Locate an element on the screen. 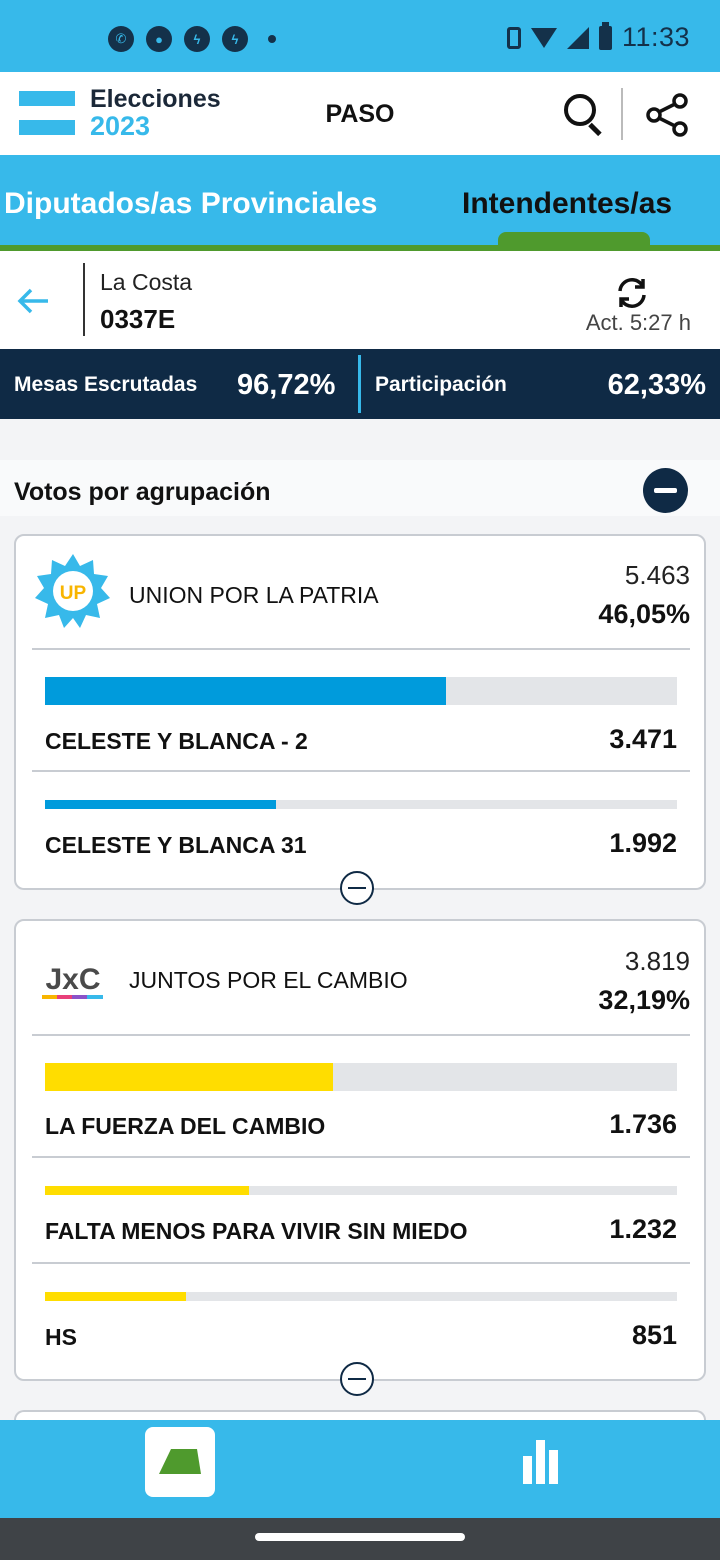 The width and height of the screenshot is (720, 1560). union-por-la-patria-logo: UP is located at coordinates (73, 591).